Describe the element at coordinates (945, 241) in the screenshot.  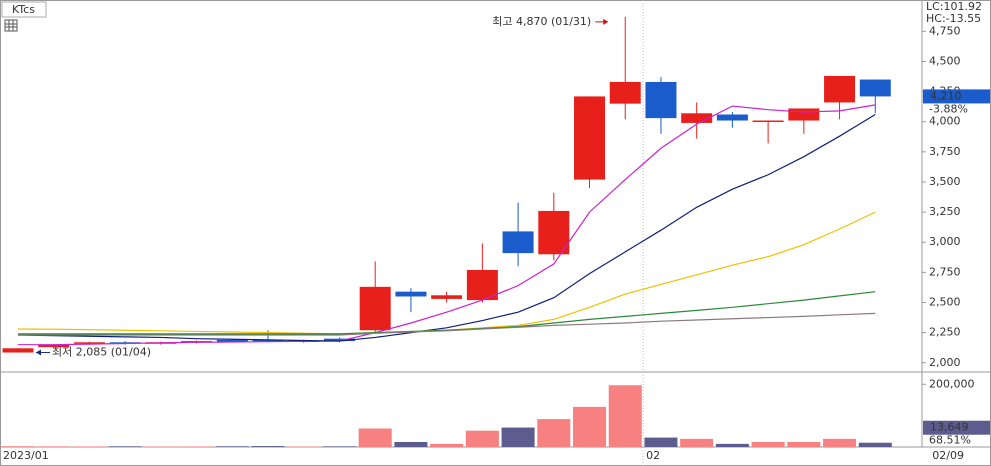
I see `y-tick-label: 3,000` at that location.